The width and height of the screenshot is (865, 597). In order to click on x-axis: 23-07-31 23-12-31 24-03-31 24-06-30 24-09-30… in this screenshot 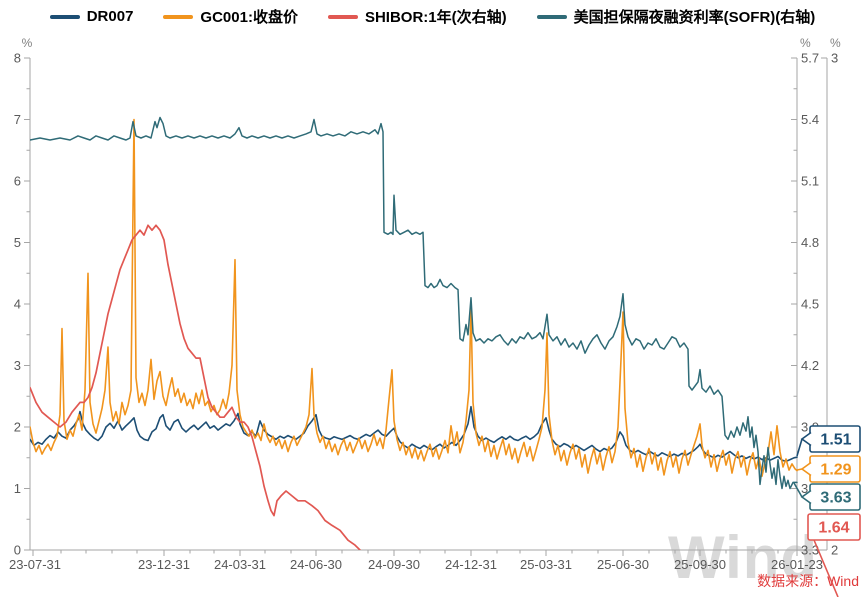, I will do `click(416, 561)`.